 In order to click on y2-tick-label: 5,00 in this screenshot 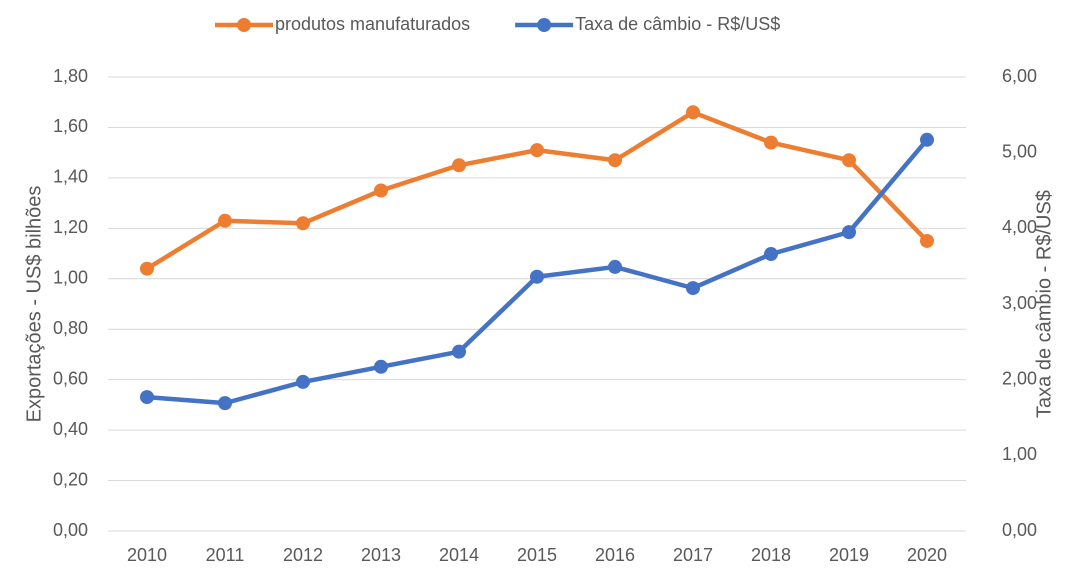, I will do `click(1019, 151)`.